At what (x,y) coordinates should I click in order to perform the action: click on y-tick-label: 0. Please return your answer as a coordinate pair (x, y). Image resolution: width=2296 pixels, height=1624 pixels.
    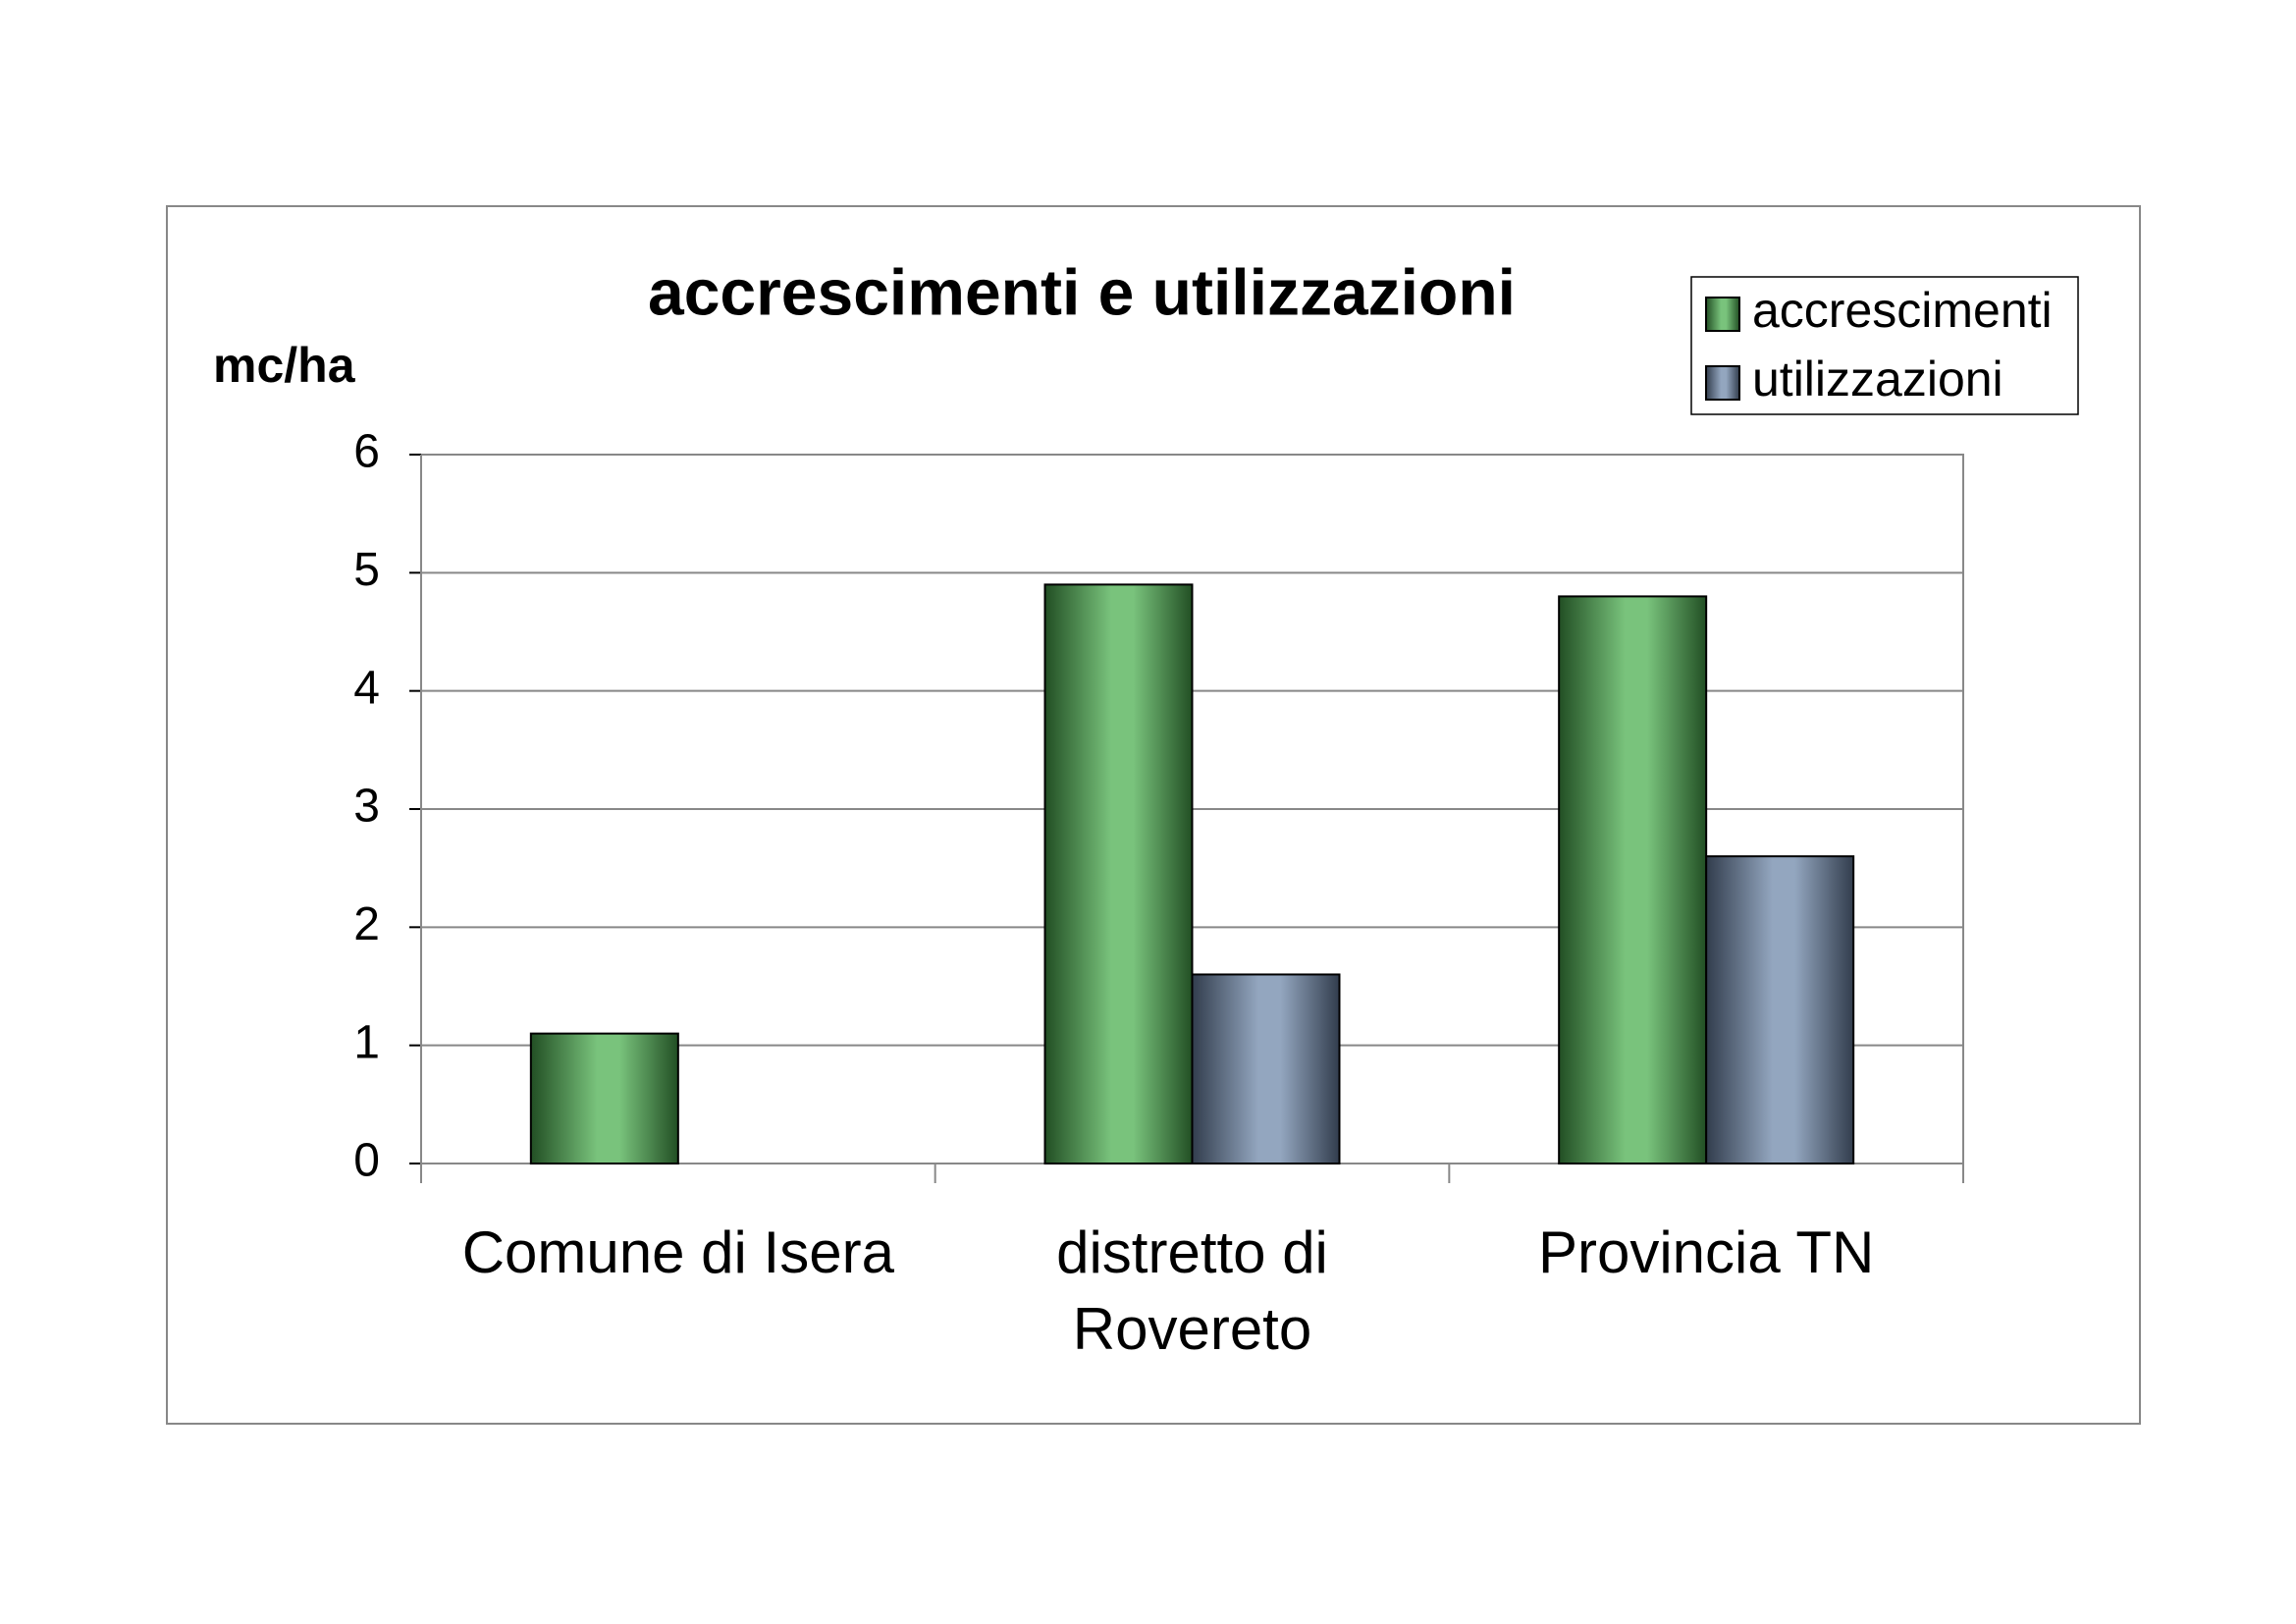
    Looking at the image, I should click on (367, 1161).